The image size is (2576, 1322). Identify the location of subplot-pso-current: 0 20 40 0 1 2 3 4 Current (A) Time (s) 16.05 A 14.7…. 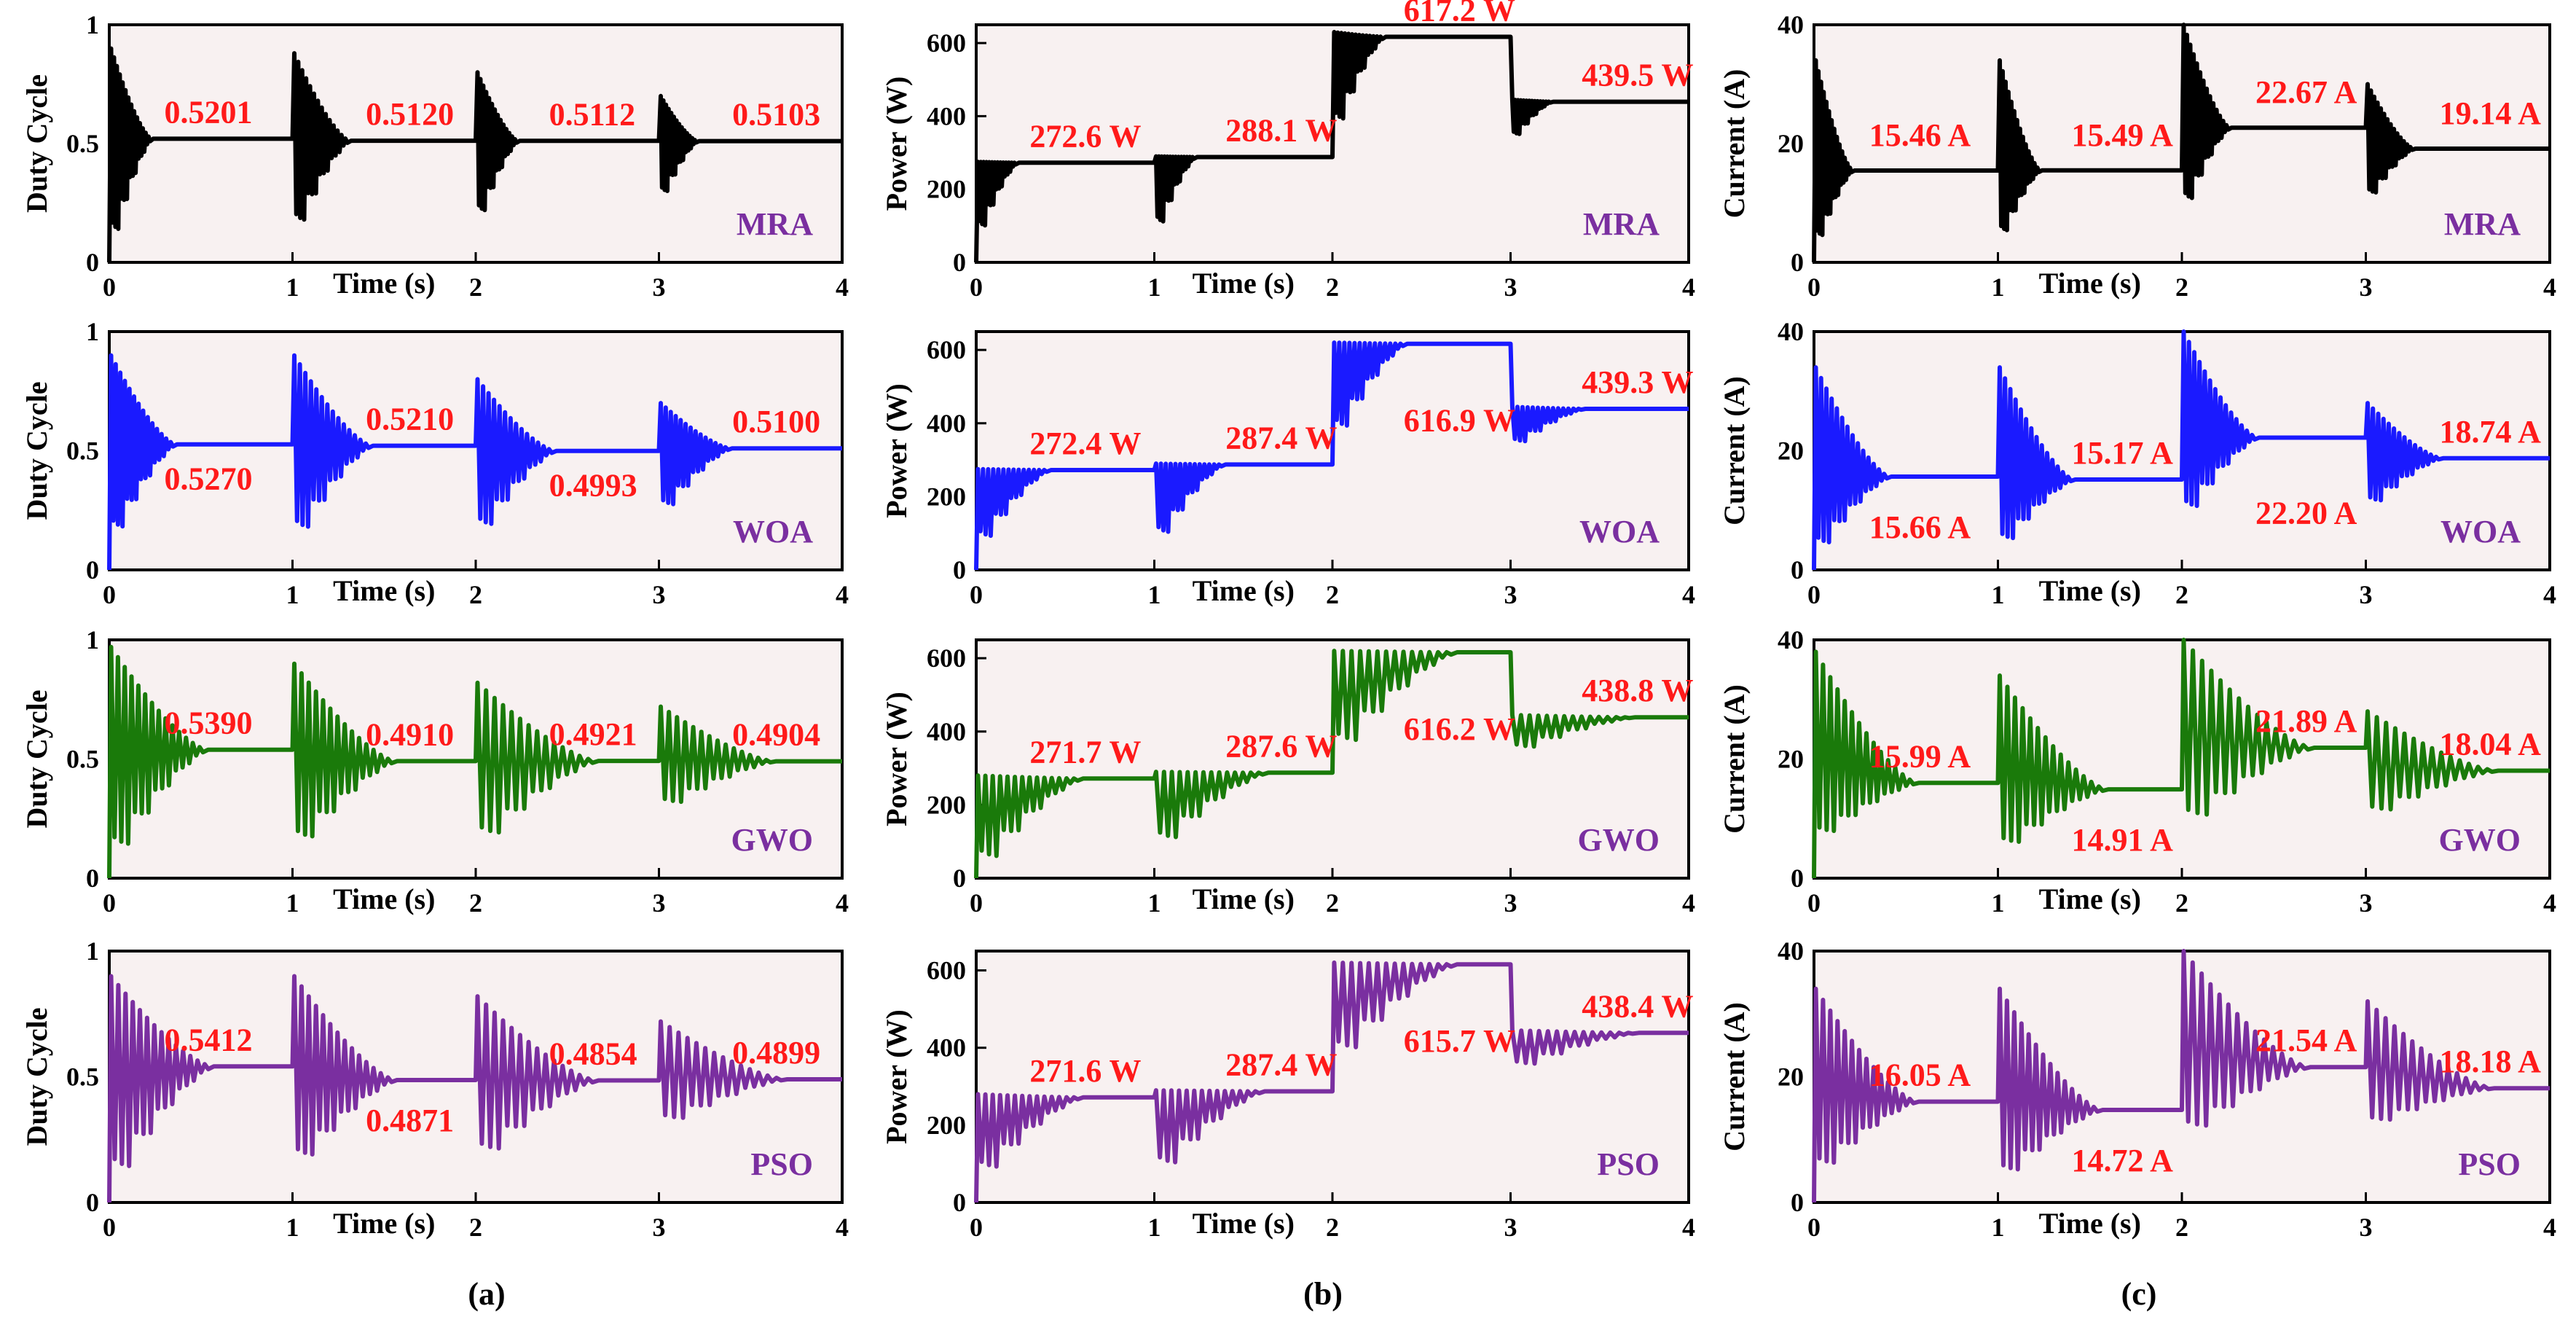
(2137, 1089).